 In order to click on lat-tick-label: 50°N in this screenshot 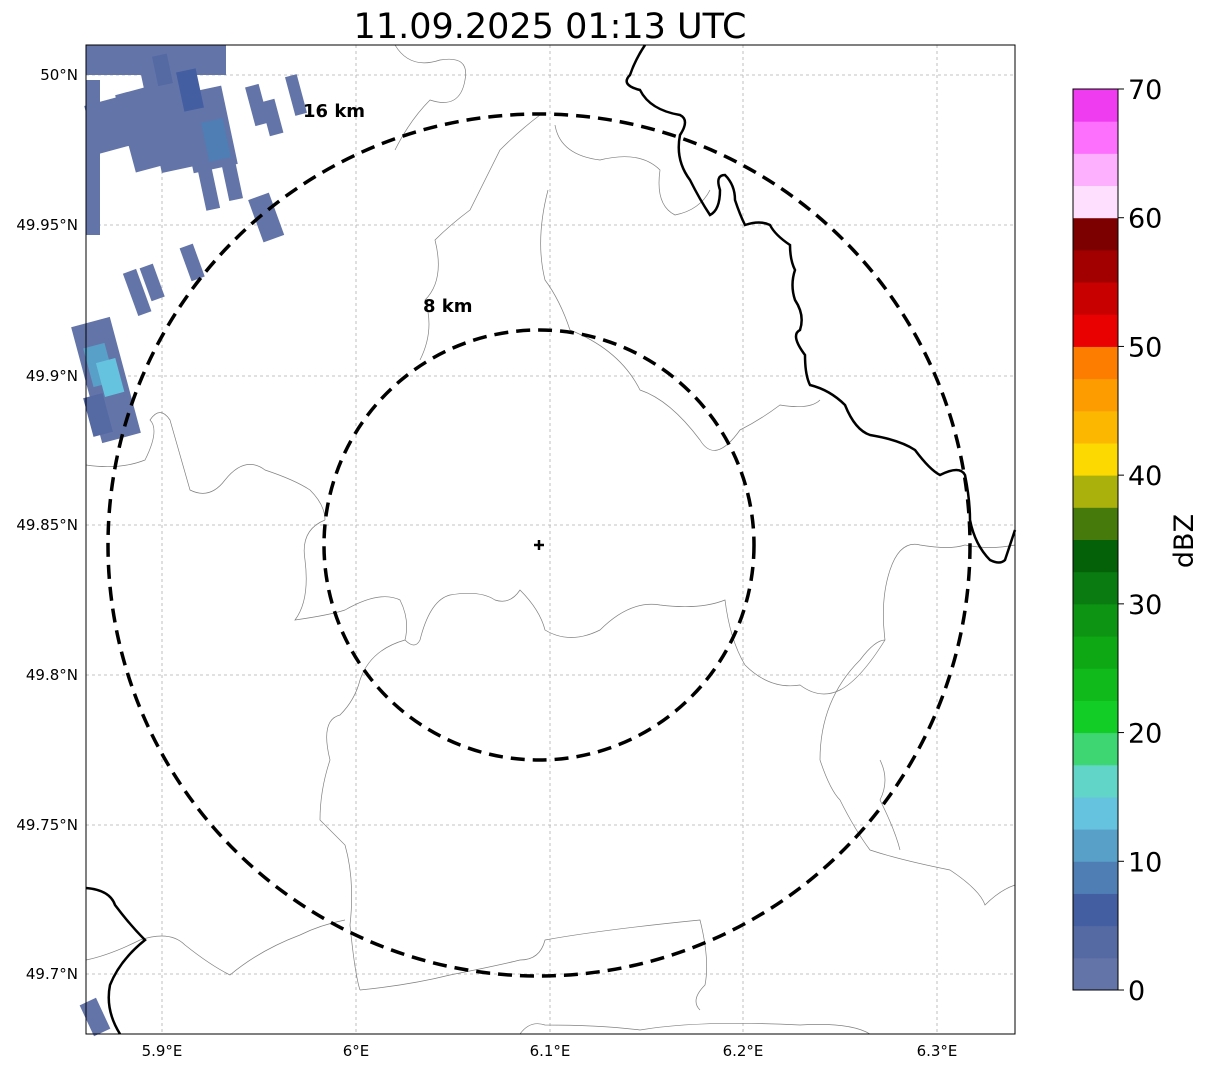, I will do `click(59, 75)`.